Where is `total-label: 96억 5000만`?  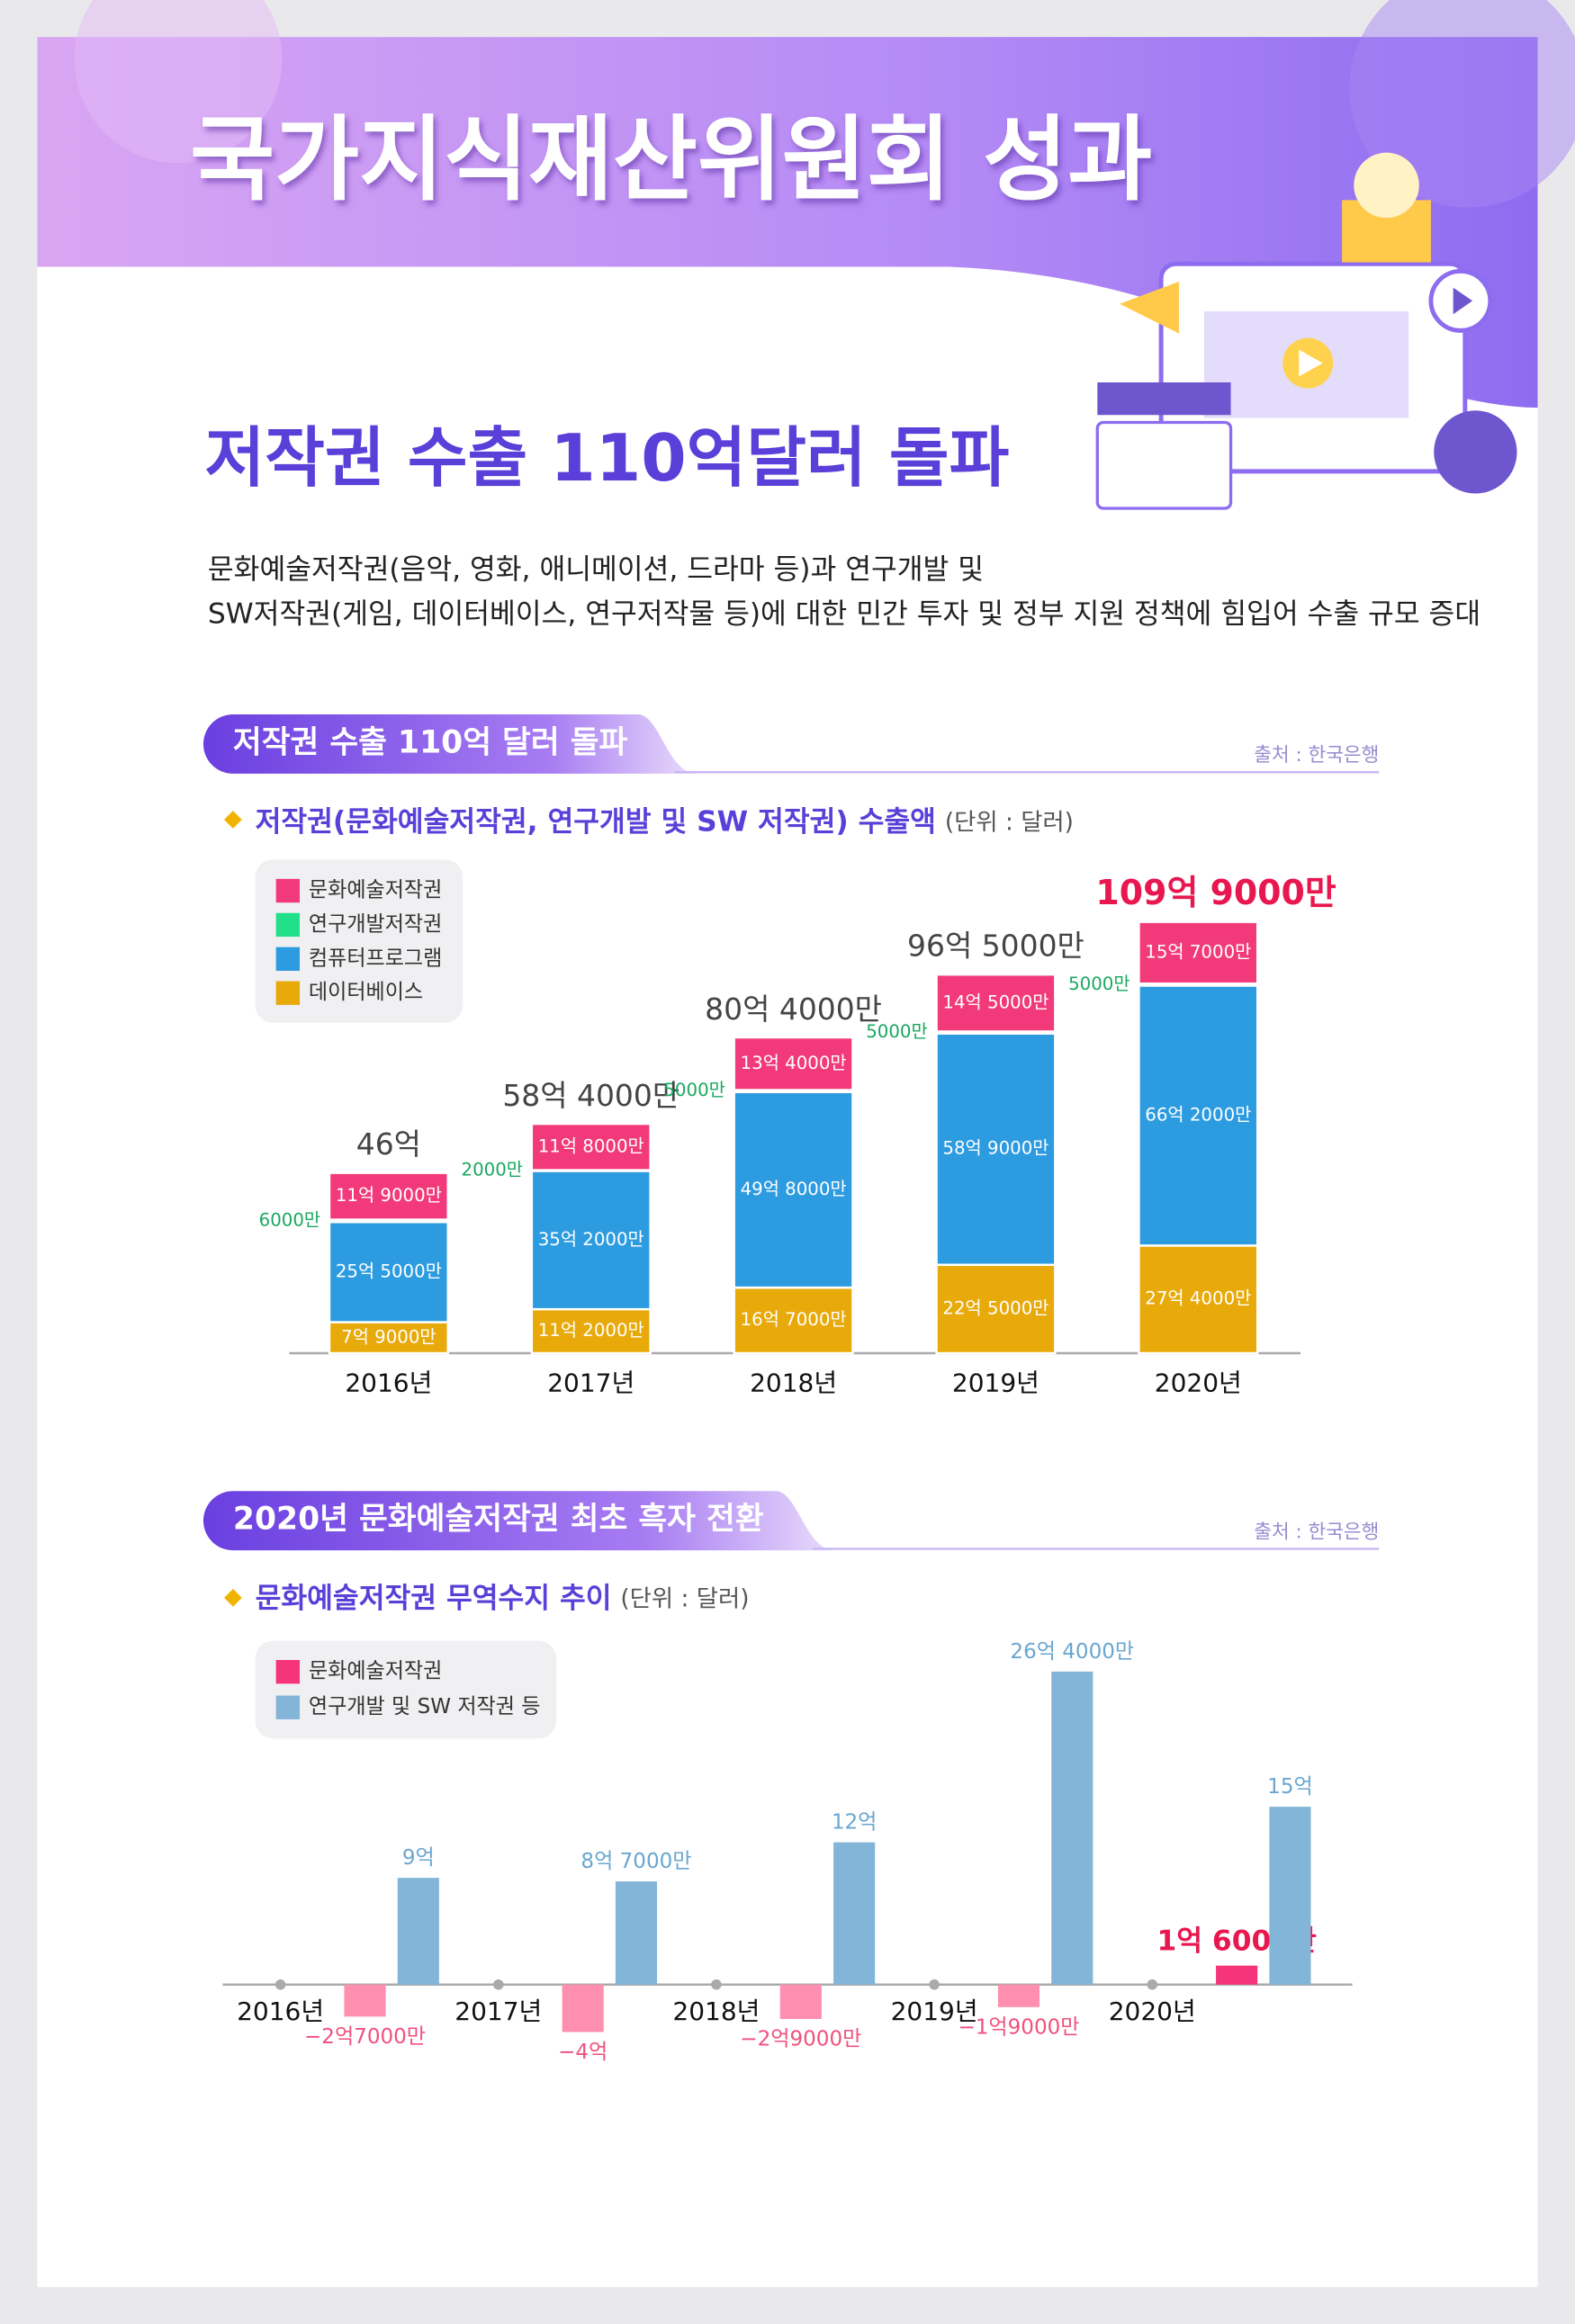
total-label: 96억 5000만 is located at coordinates (995, 946).